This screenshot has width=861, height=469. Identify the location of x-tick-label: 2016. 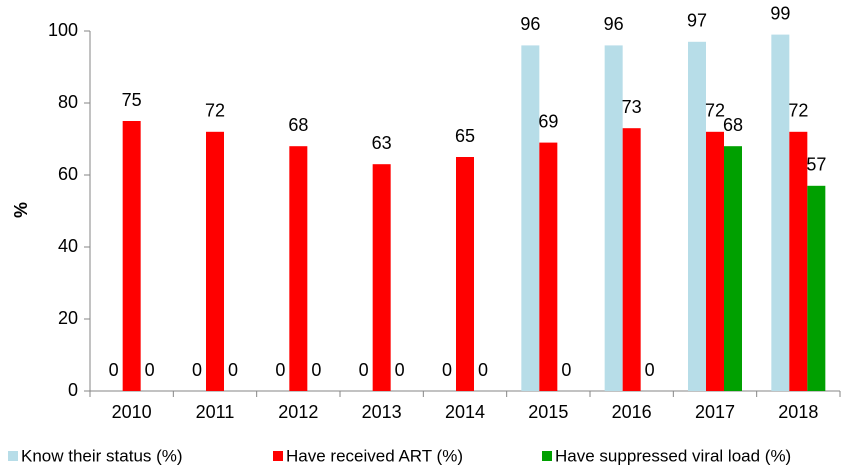
(632, 412).